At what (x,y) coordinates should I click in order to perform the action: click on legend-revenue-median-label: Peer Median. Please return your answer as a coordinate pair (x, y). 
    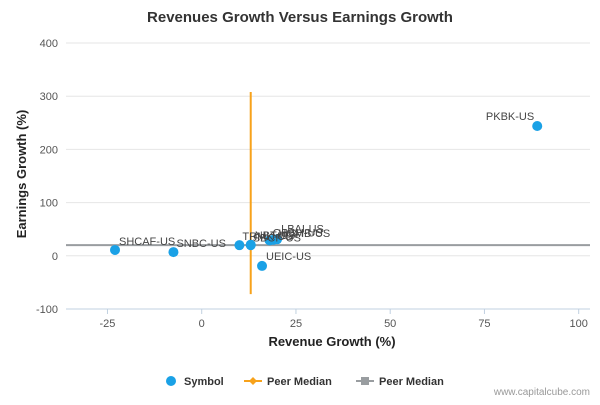
    Looking at the image, I should click on (299, 382).